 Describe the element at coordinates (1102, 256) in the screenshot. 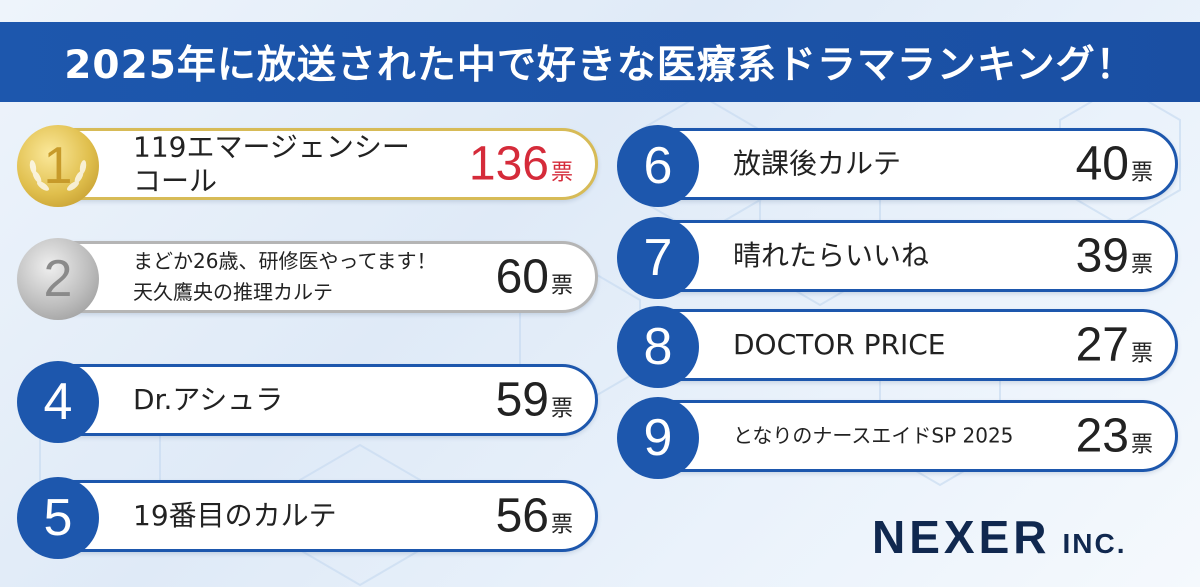

I see `vote-number: 39` at that location.